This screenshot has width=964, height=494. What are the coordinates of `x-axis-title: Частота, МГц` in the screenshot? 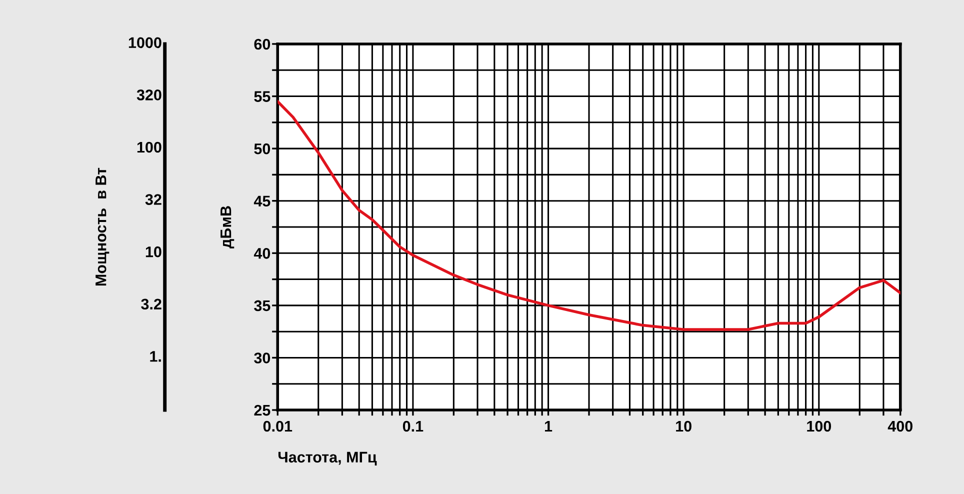 It's located at (327, 459).